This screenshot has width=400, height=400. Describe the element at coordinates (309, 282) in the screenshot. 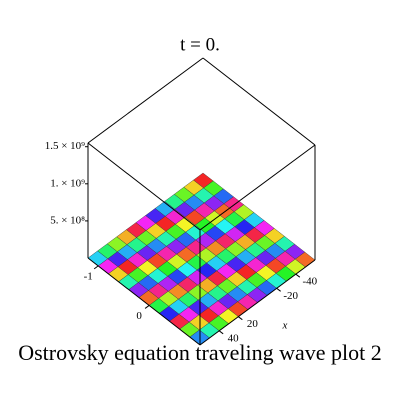

I see `x-tick-label: -40` at that location.